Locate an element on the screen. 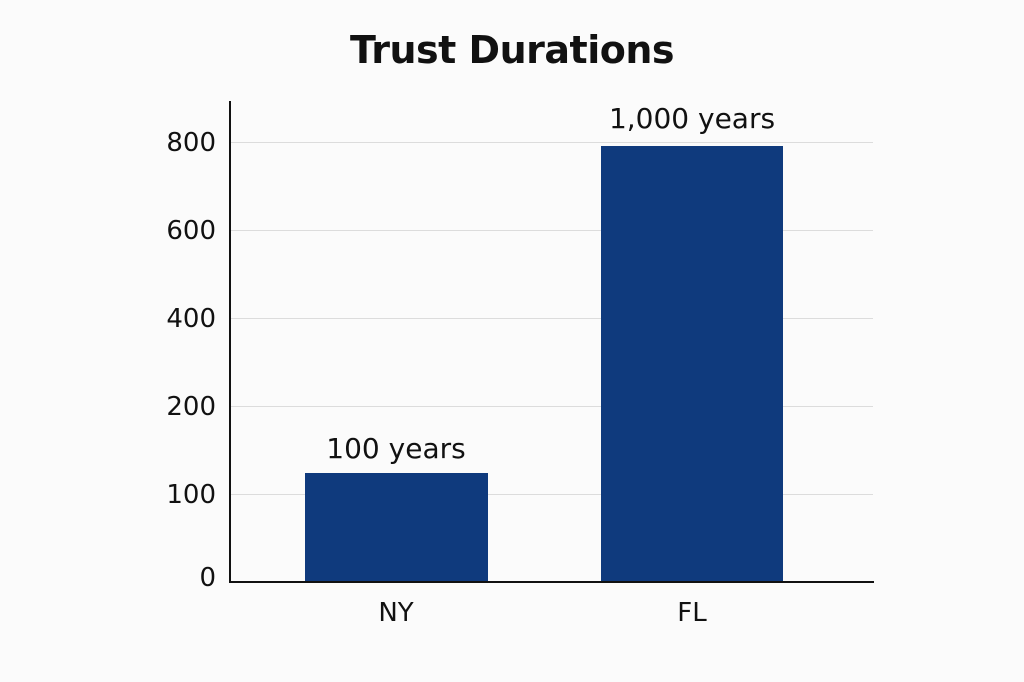 The image size is (1024, 682). y-tick-label: 100 is located at coordinates (191, 495).